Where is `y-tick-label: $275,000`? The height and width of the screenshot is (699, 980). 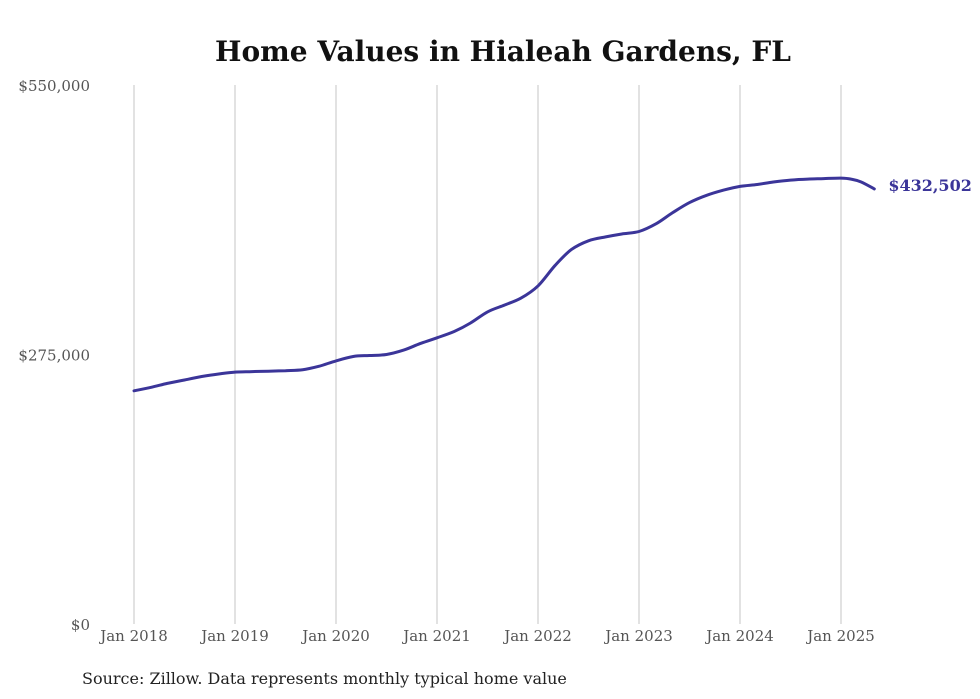 y-tick-label: $275,000 is located at coordinates (54, 356).